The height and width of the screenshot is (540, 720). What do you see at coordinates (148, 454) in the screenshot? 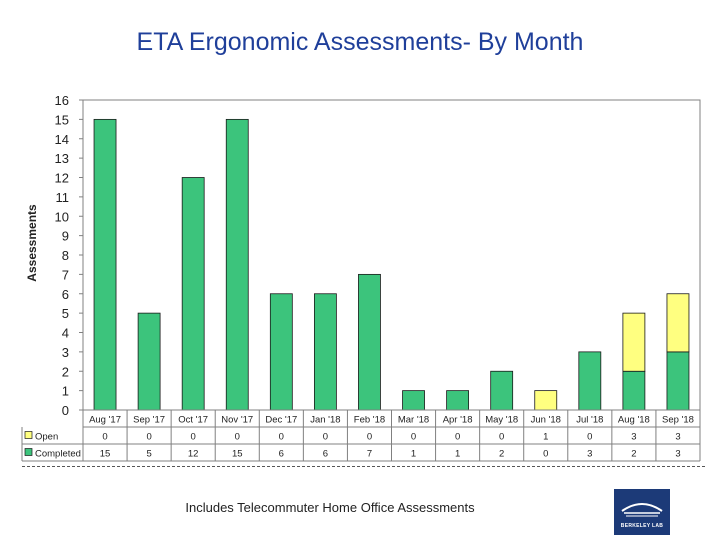
I see `data-label: 5` at bounding box center [148, 454].